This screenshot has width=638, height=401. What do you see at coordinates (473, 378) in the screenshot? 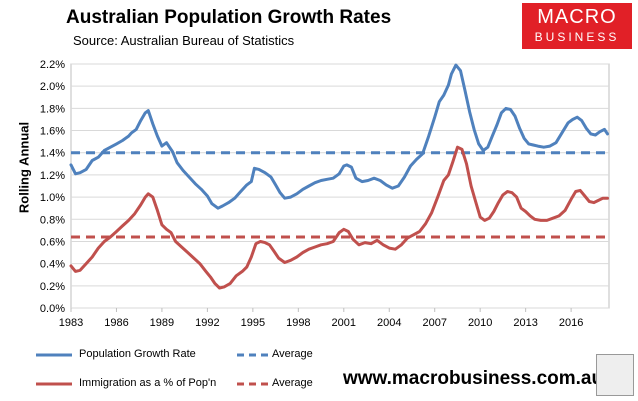
I see `website-url: www.macrobusiness.com.au` at bounding box center [473, 378].